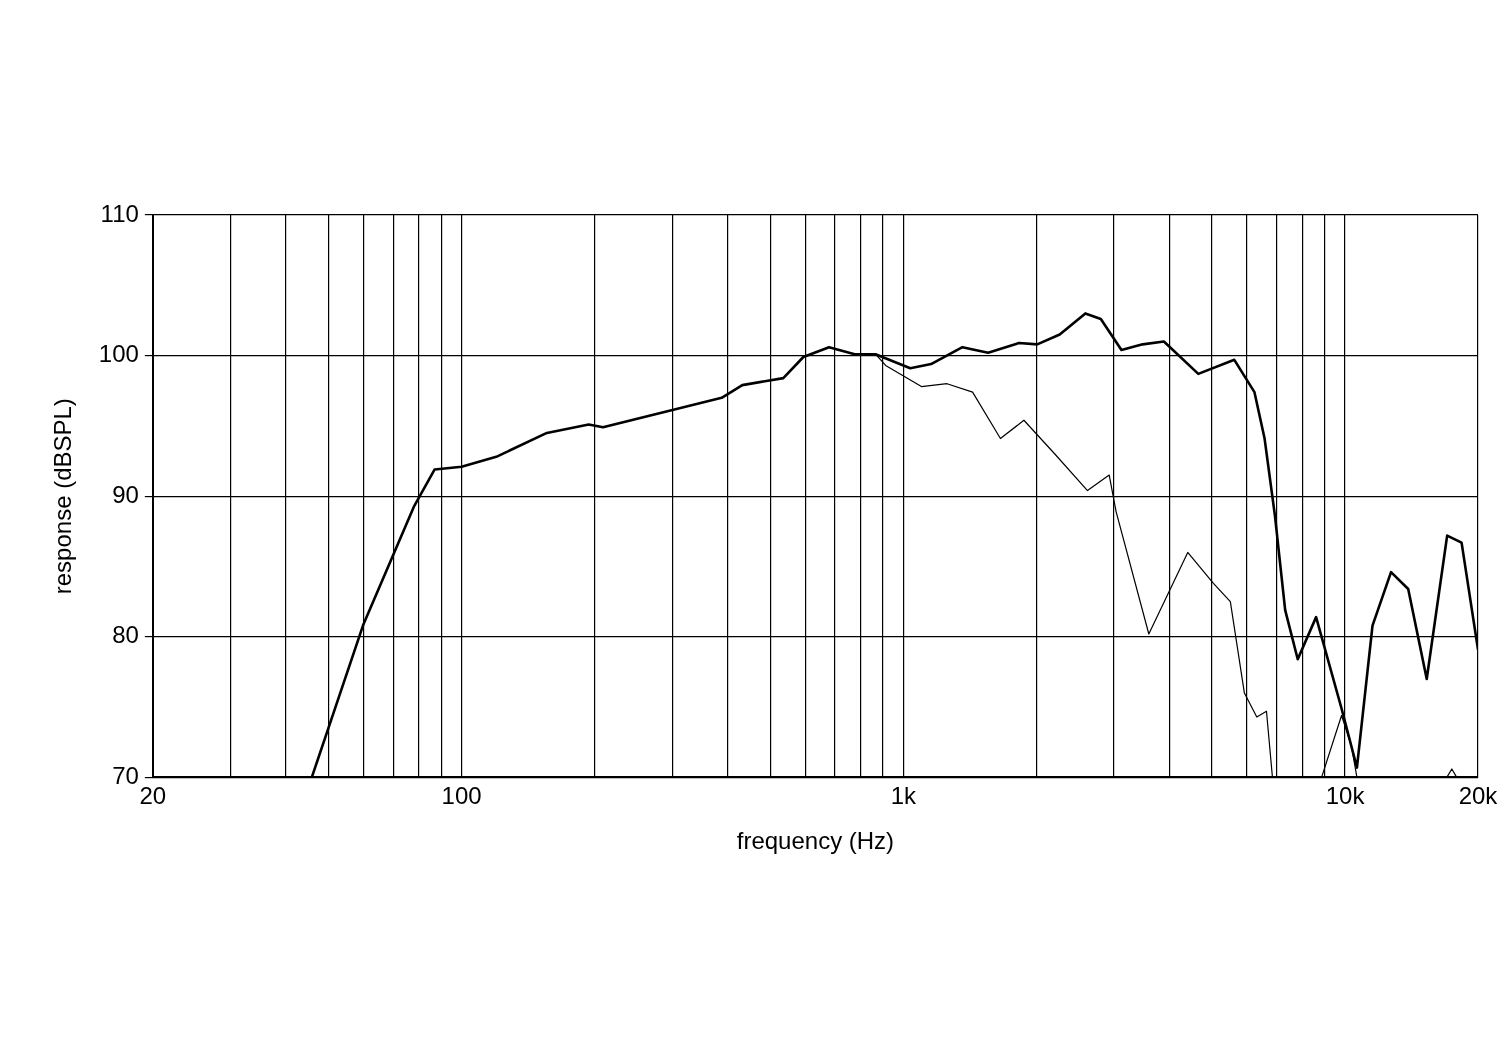  I want to click on y-tick-label: 100, so click(118, 354).